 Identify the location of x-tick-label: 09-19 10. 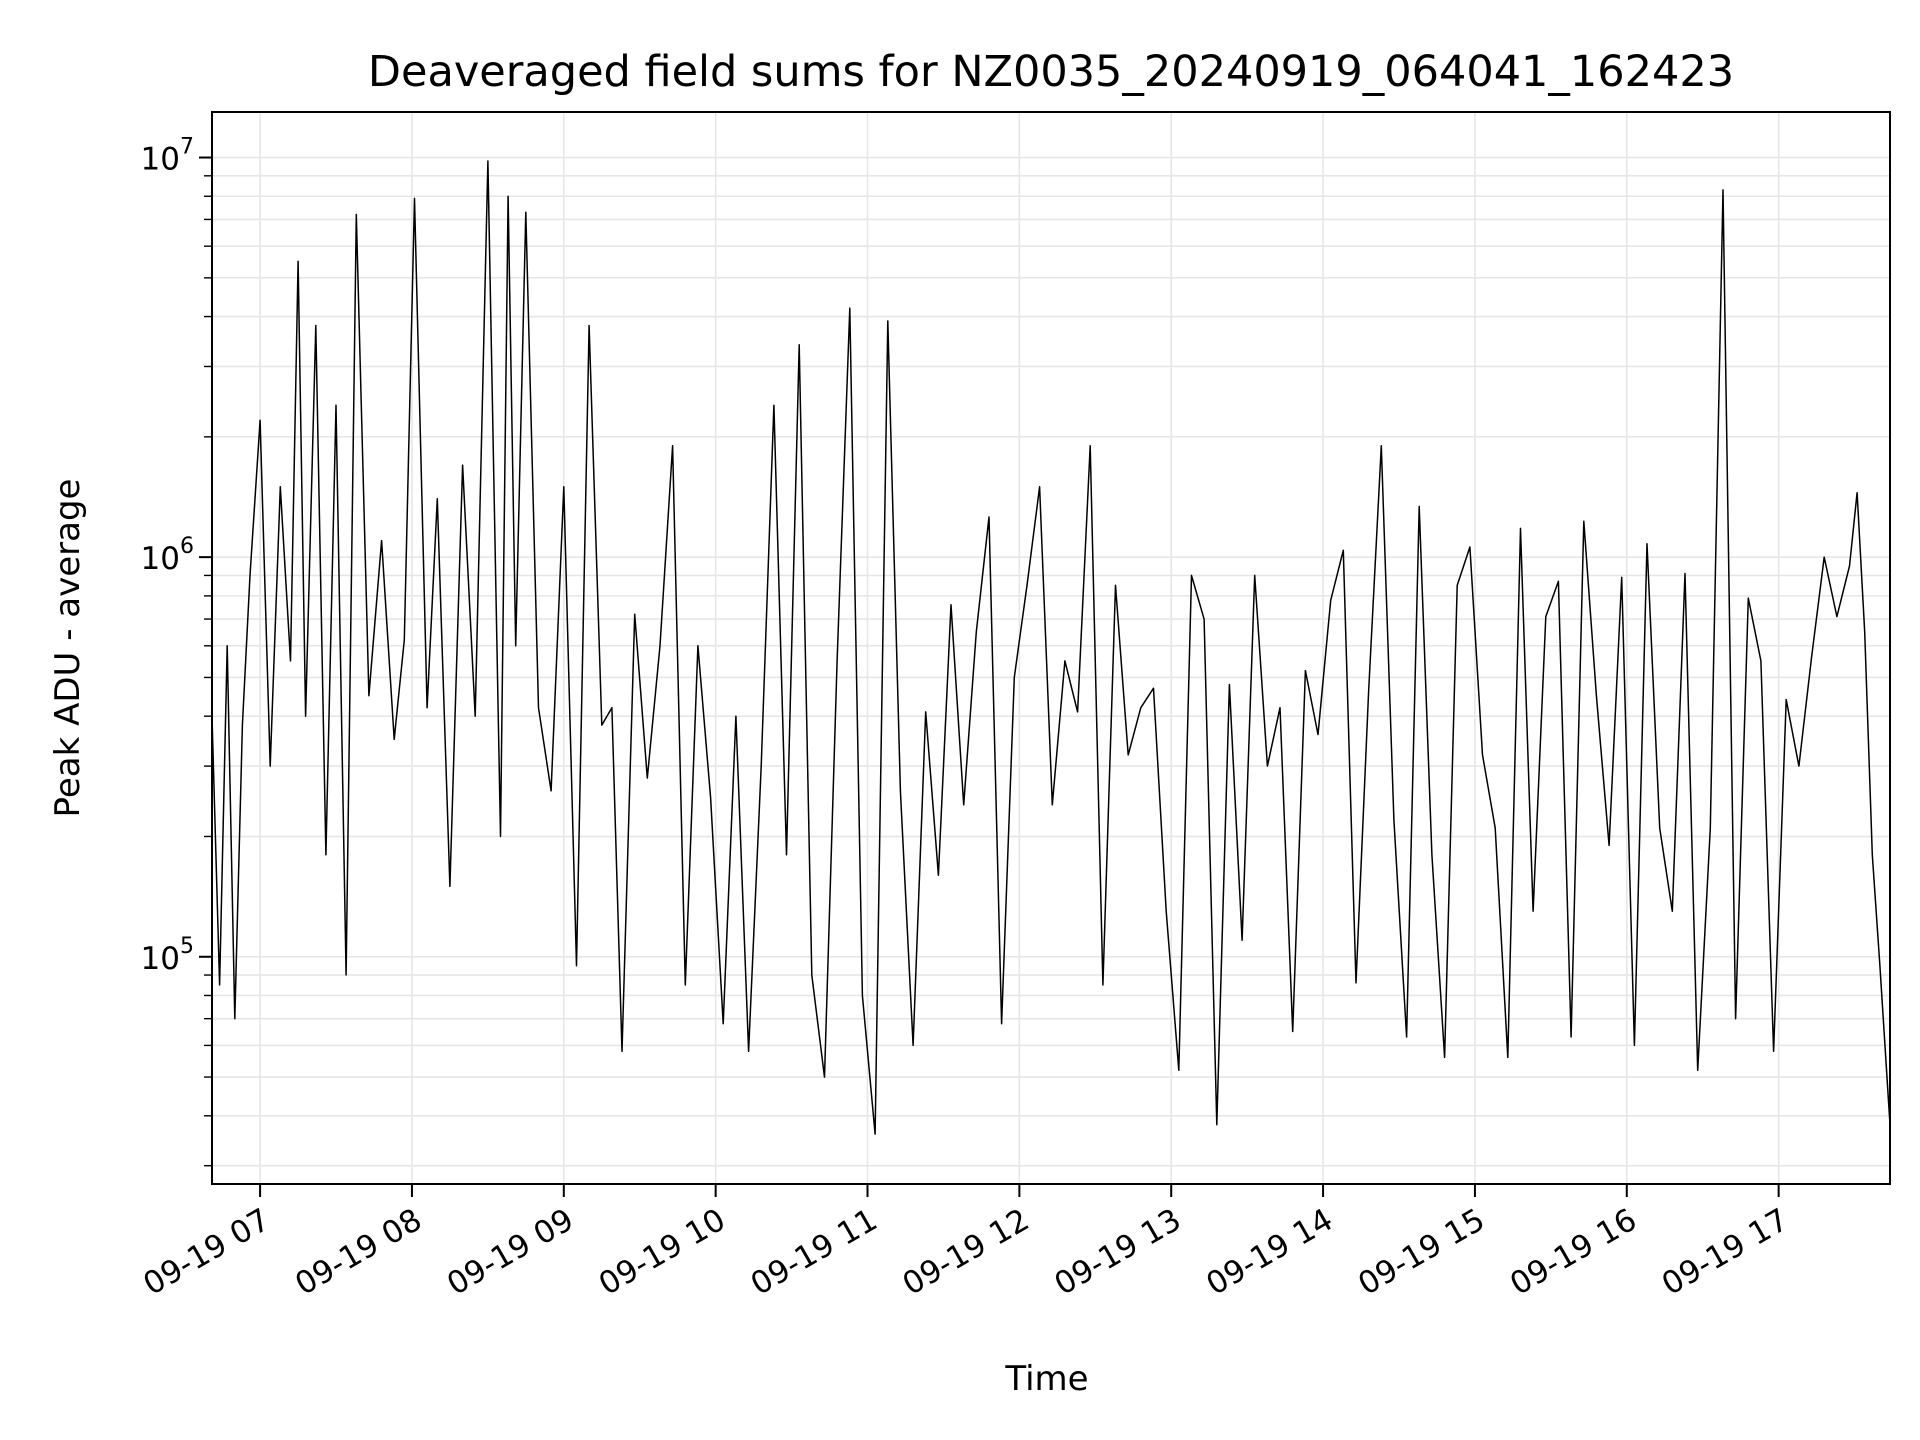
(662, 1252).